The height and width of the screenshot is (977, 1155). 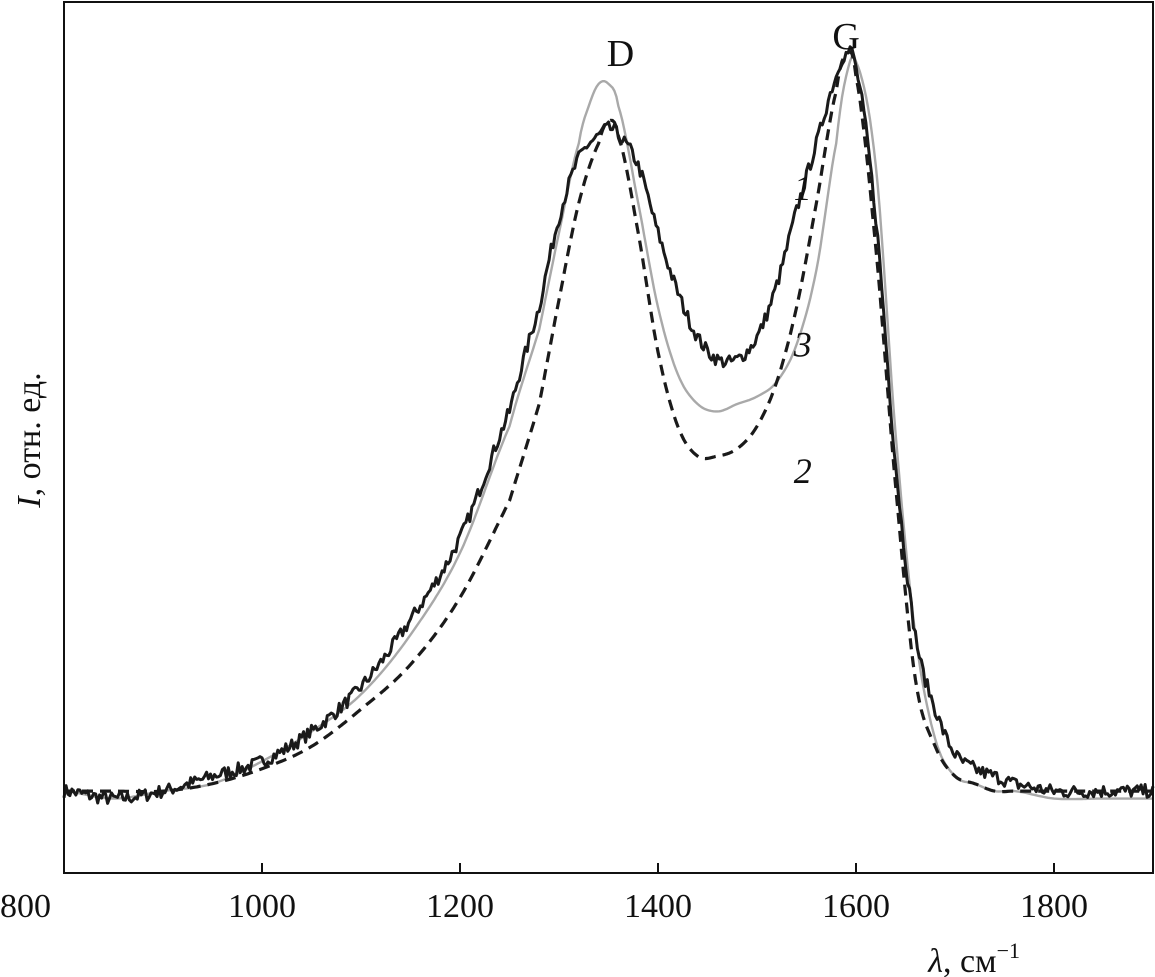 What do you see at coordinates (25, 906) in the screenshot?
I see `x-tick-label: 800` at bounding box center [25, 906].